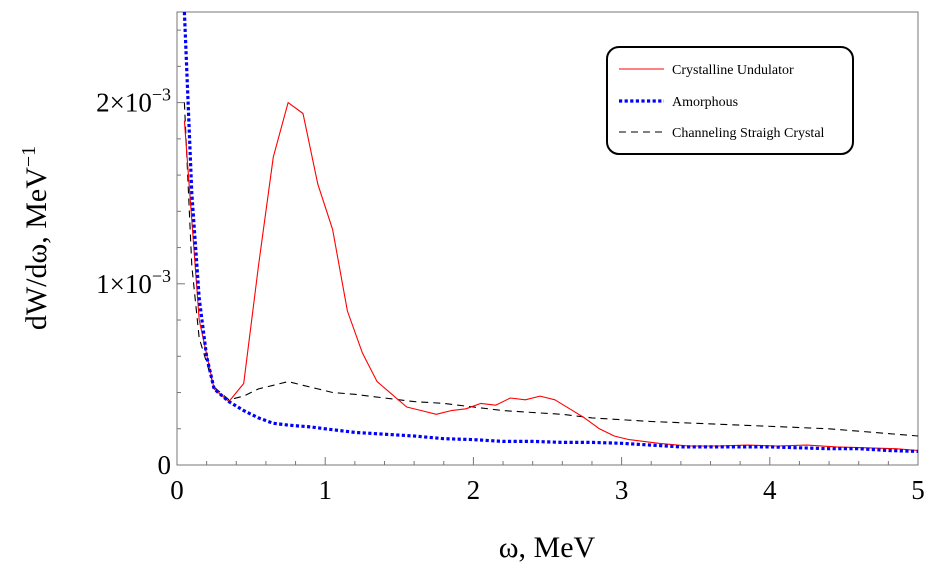  What do you see at coordinates (733, 70) in the screenshot?
I see `legend-label-crystalline: Crystalline Undulator` at bounding box center [733, 70].